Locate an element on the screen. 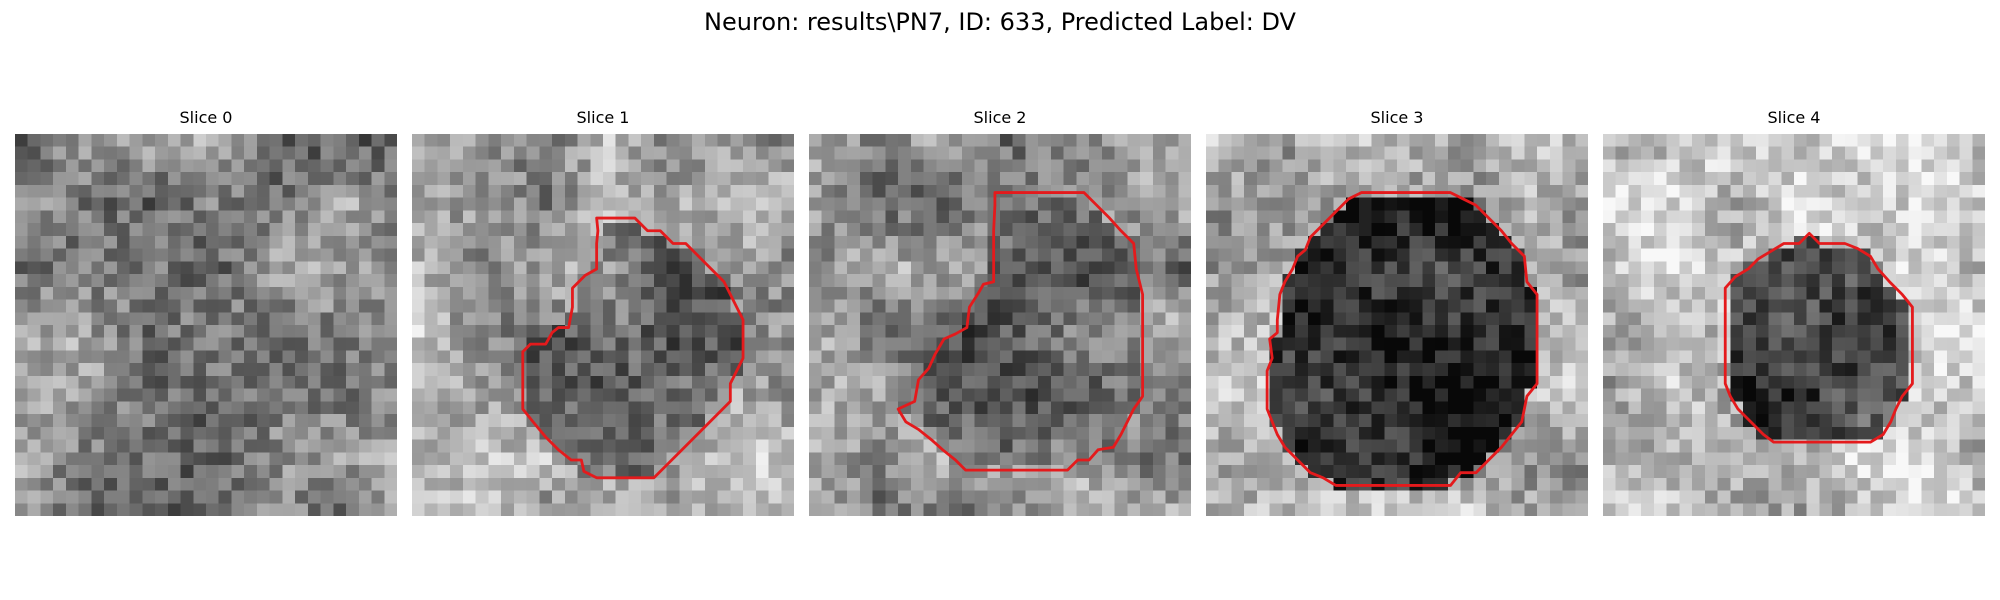 This screenshot has height=600, width=2000. slice-panel-0: Slice 0 is located at coordinates (206, 312).